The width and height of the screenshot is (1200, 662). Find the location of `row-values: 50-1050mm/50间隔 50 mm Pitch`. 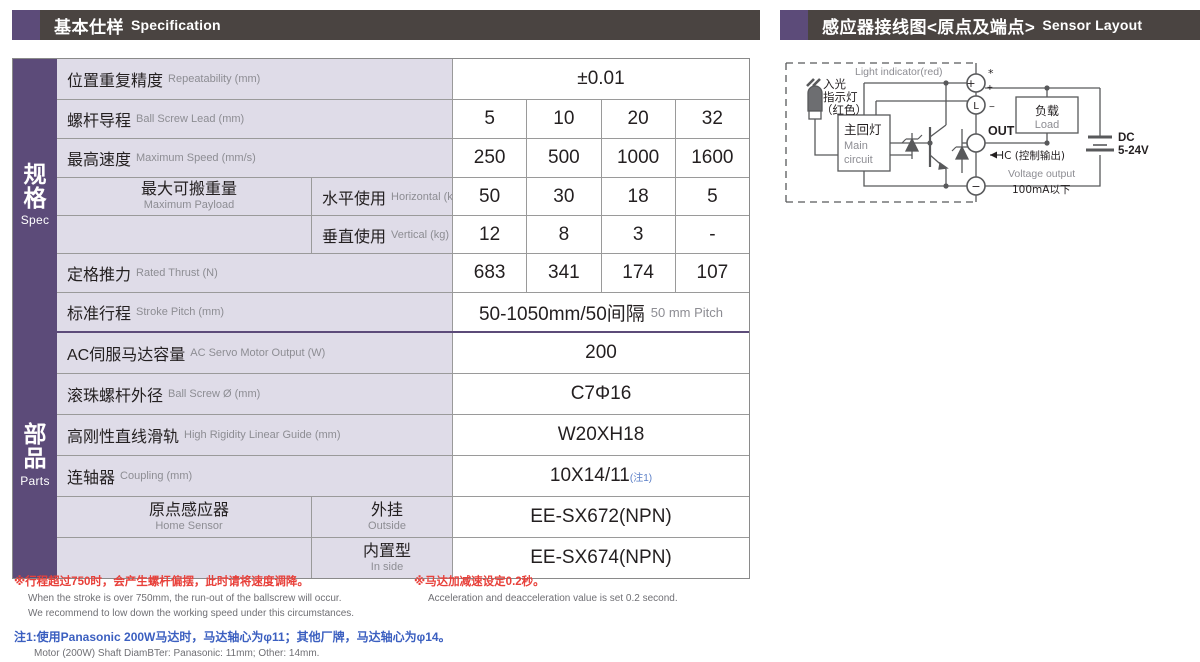

row-values: 50-1050mm/50间隔 50 mm Pitch is located at coordinates (601, 312).